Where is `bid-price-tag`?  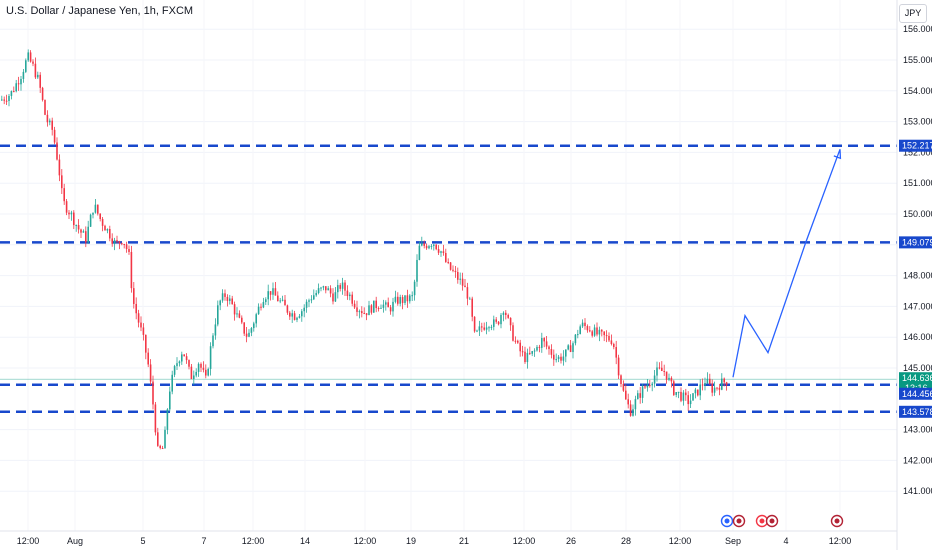
bid-price-tag is located at coordinates (915, 393).